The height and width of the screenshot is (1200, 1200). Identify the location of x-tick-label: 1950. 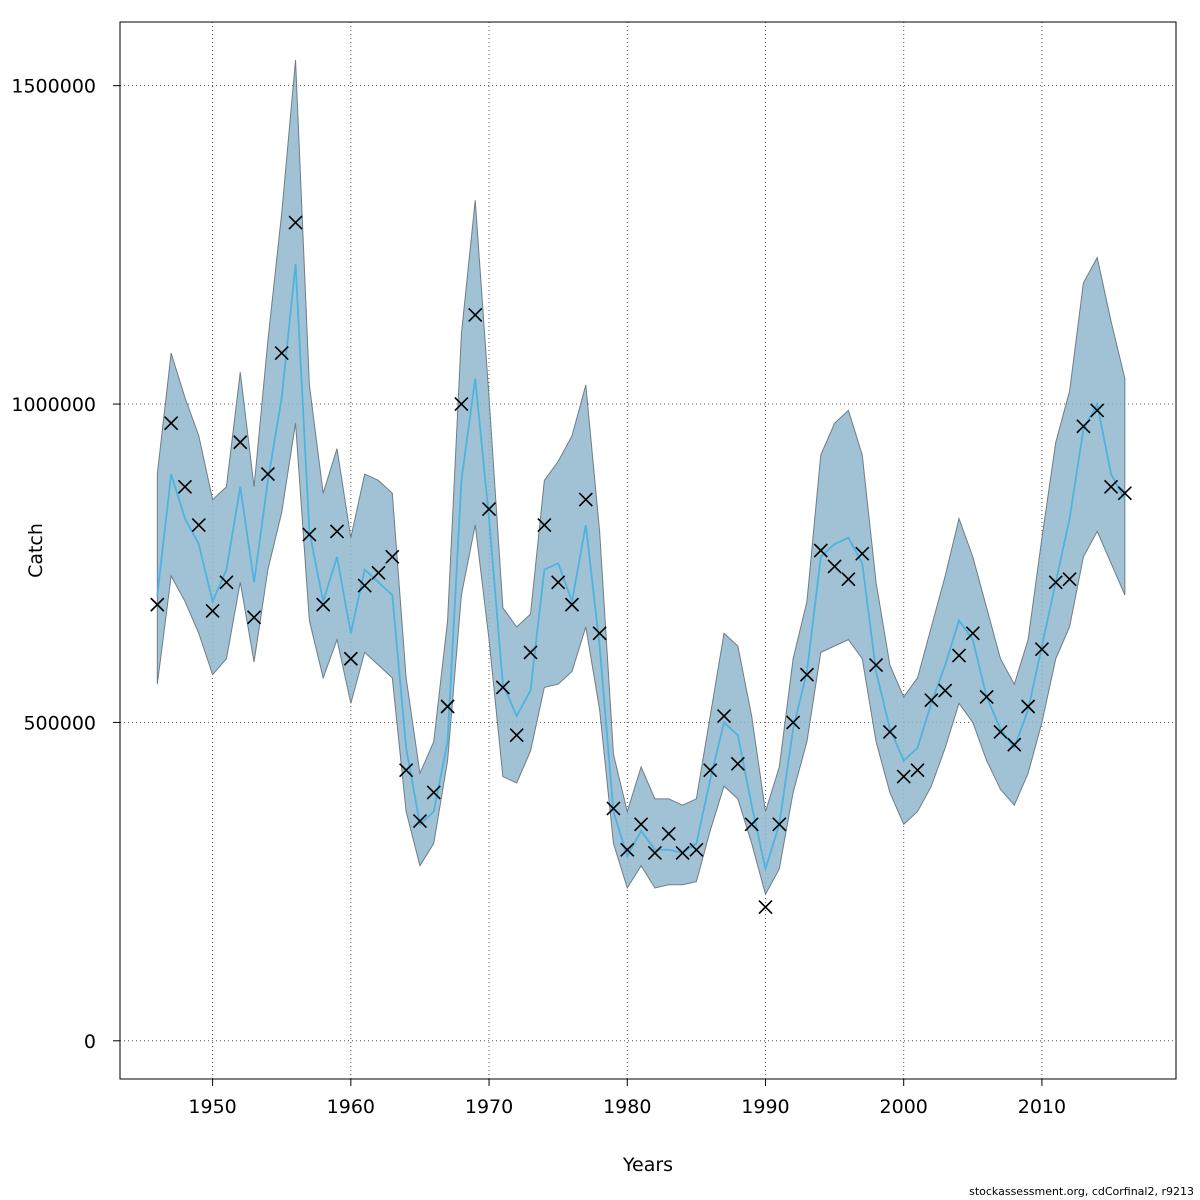
(212, 1107).